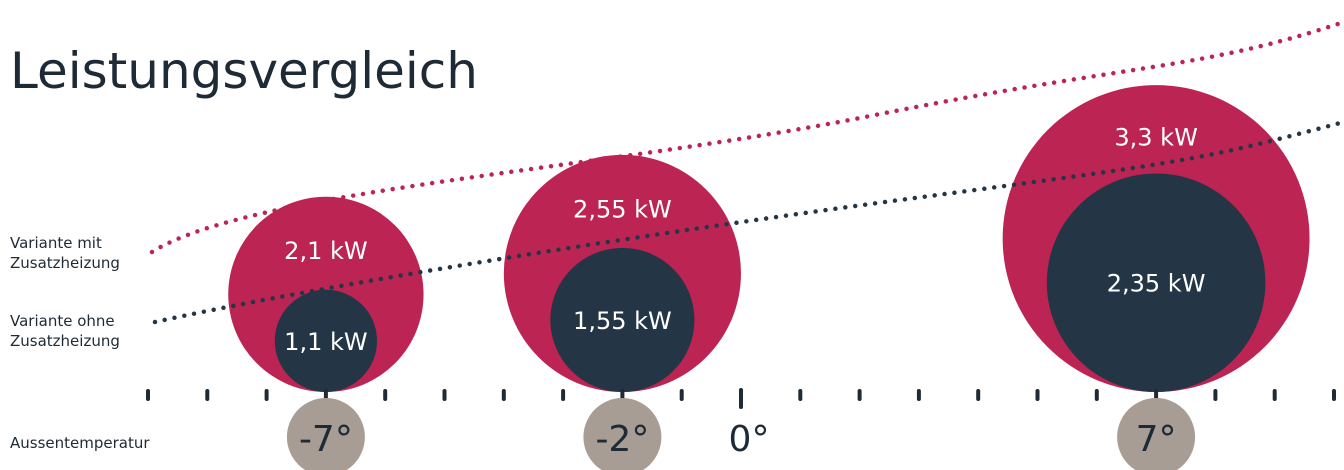  What do you see at coordinates (622, 209) in the screenshot?
I see `label-mit-1: 2,55 kW` at bounding box center [622, 209].